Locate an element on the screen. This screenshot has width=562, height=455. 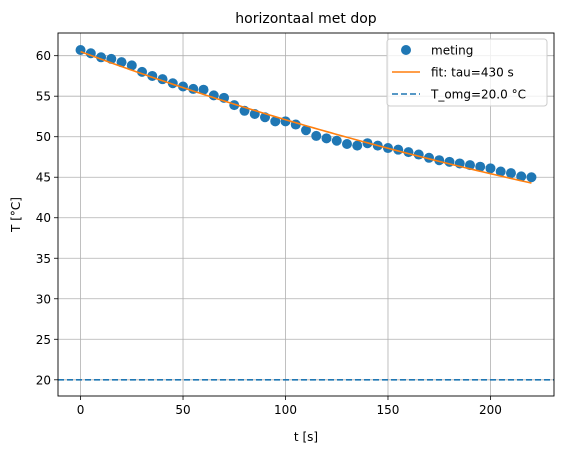
y-tick-label: 55 is located at coordinates (43, 97).